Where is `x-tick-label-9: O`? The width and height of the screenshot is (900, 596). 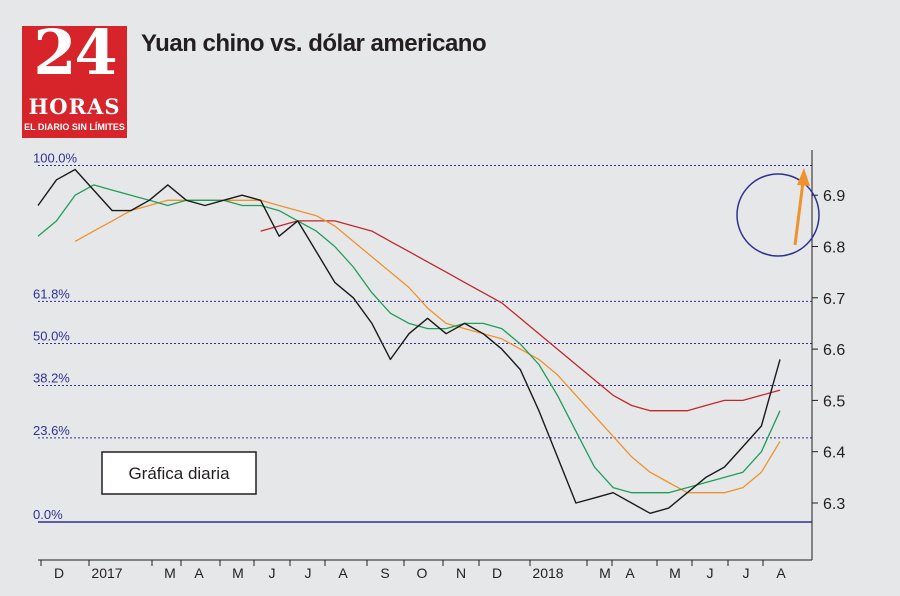 x-tick-label-9: O is located at coordinates (422, 573).